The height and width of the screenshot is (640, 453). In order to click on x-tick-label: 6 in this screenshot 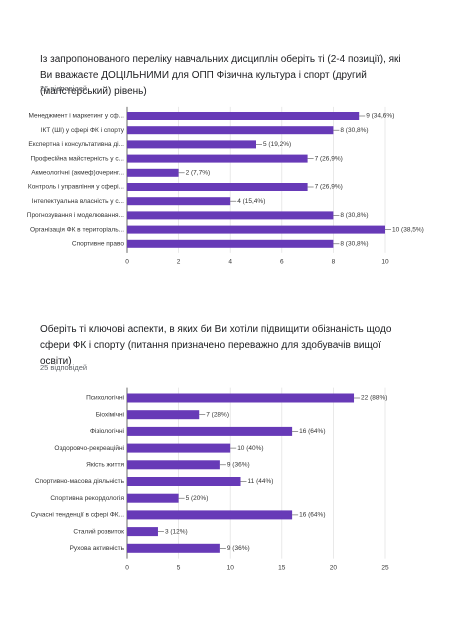, I will do `click(282, 262)`.